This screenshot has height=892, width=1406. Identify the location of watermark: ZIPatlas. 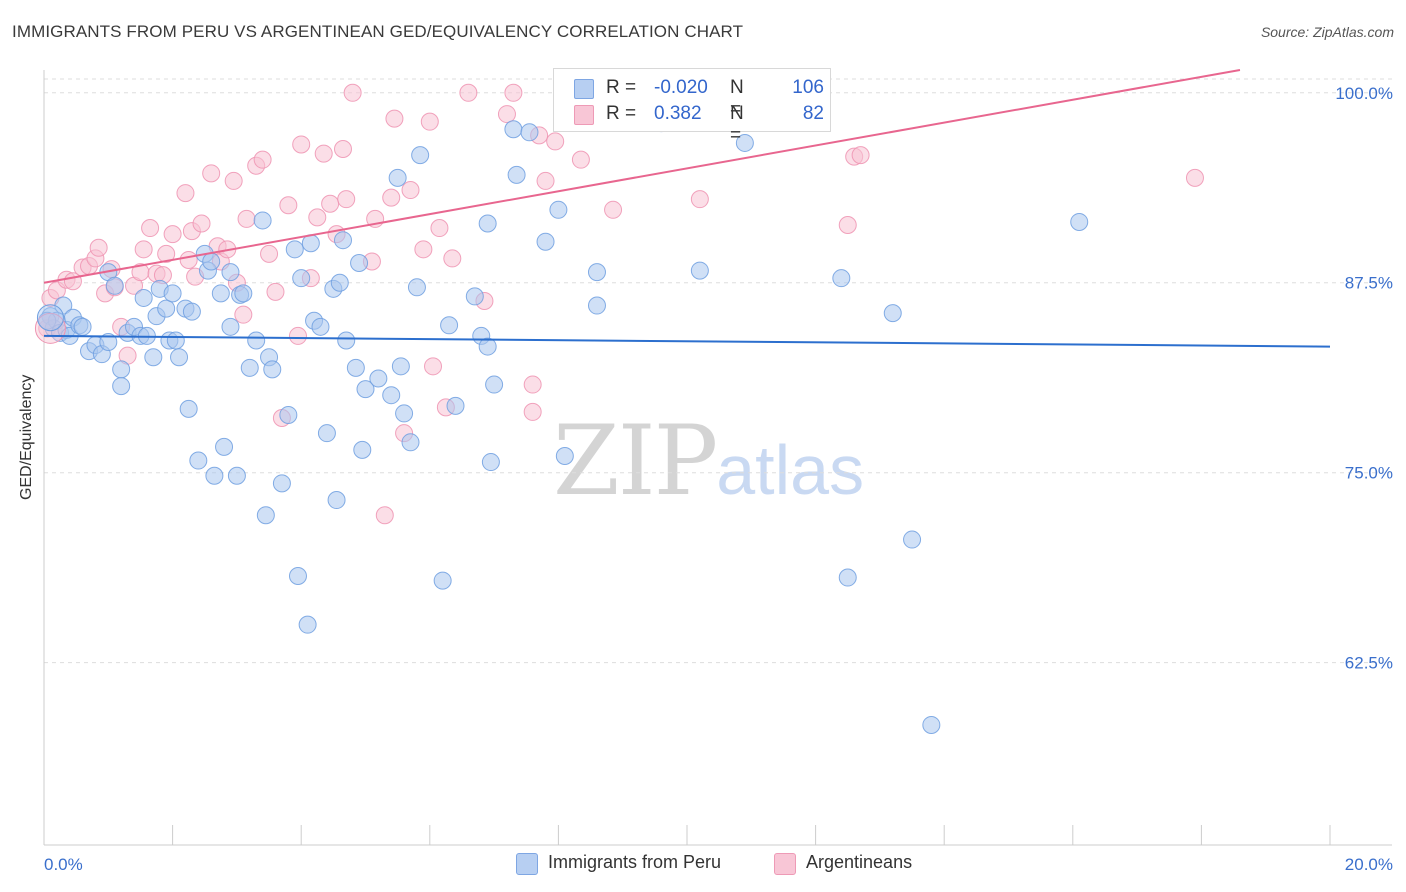
(708, 461).